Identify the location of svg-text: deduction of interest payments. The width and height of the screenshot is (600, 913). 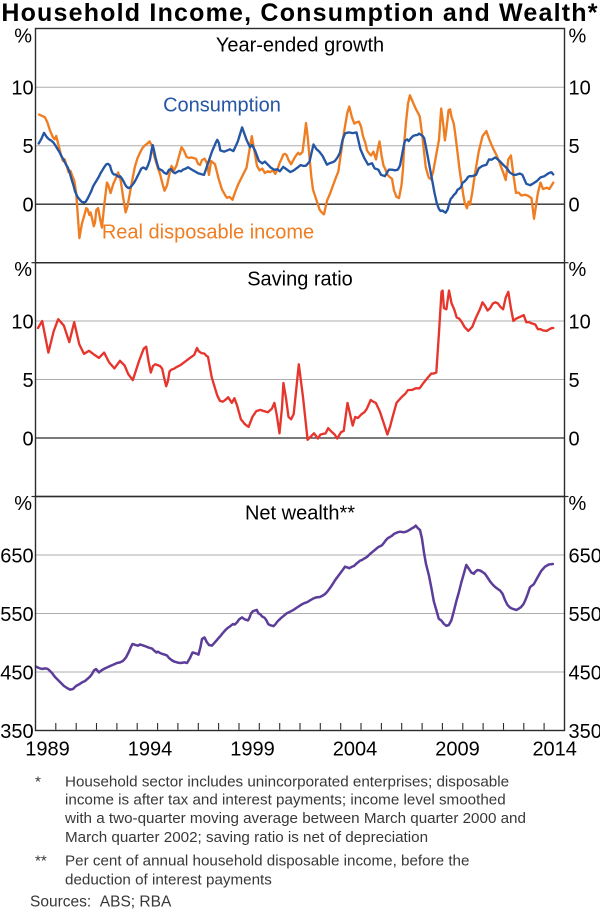
(168, 880).